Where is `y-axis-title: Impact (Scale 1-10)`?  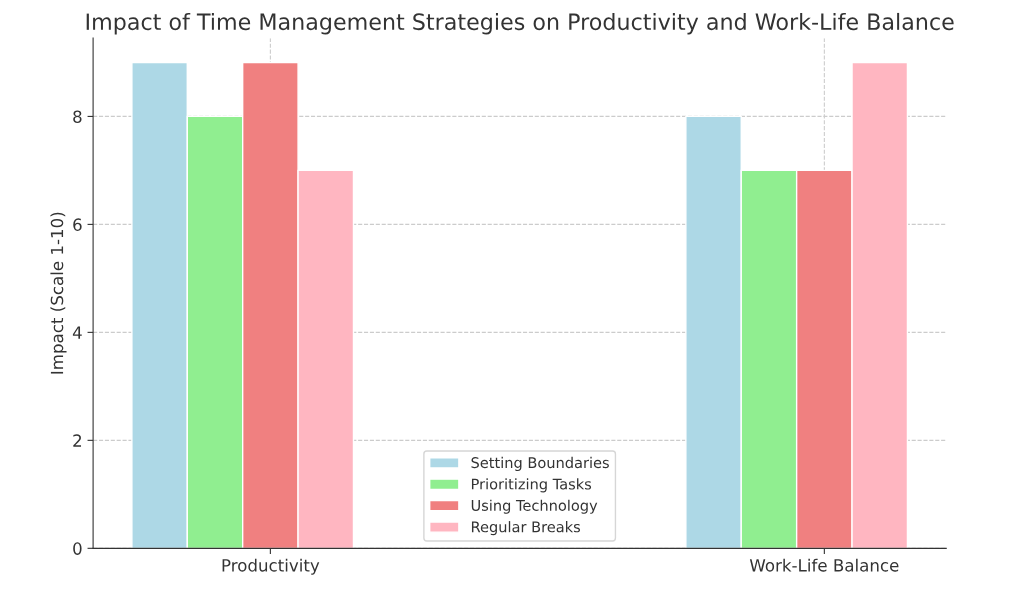
y-axis-title: Impact (Scale 1-10) is located at coordinates (58, 293).